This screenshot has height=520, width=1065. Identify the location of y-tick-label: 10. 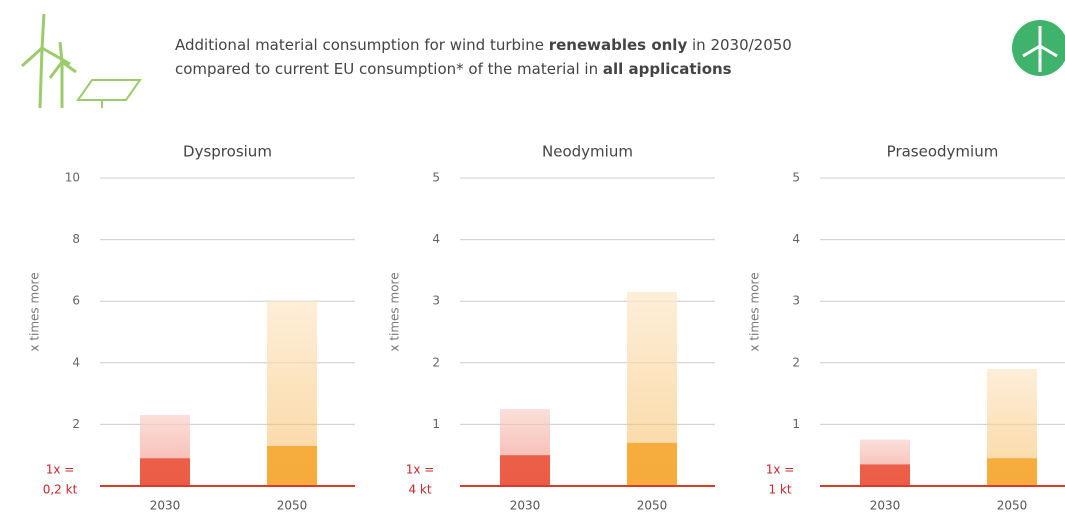
(72, 178).